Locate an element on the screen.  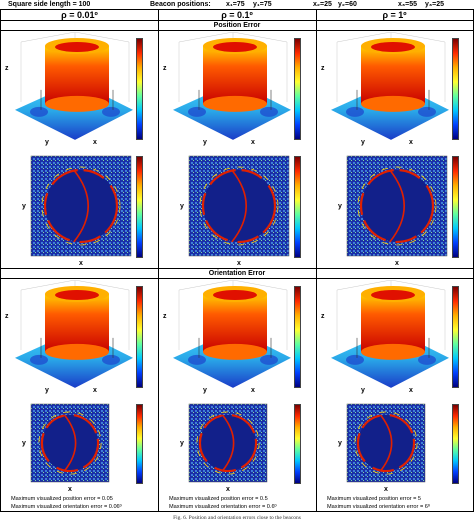
max-position-error-note: Maximum visualized position error = 5 is located at coordinates (374, 499).